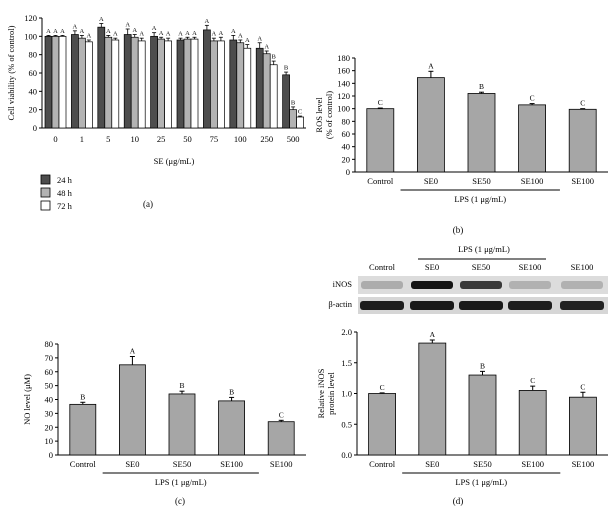 This screenshot has width=612, height=515. Describe the element at coordinates (321, 393) in the screenshot. I see `y-axis-label: Relative iNOS` at that location.